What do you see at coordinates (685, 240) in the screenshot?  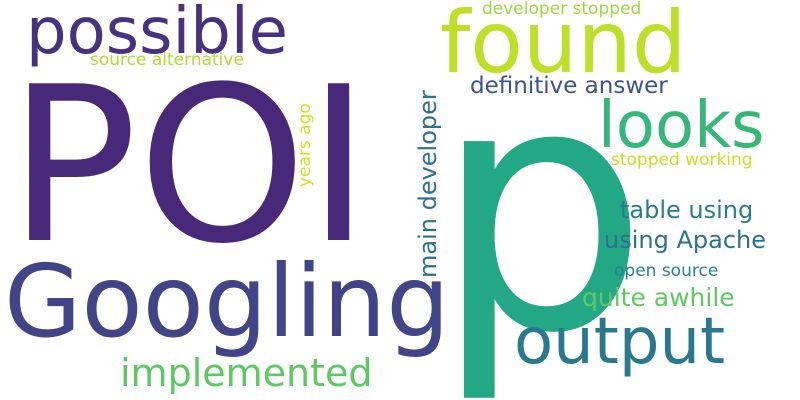 I see `word-using-apache: using Apache` at bounding box center [685, 240].